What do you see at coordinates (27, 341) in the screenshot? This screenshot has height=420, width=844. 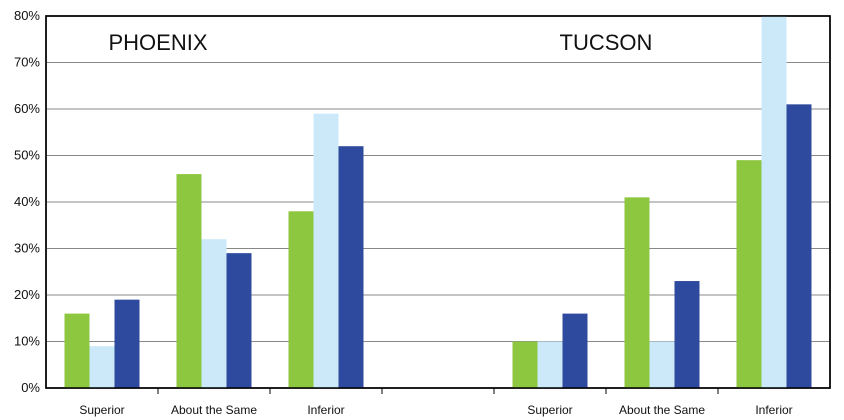 I see `y-tick-label: 10%` at bounding box center [27, 341].